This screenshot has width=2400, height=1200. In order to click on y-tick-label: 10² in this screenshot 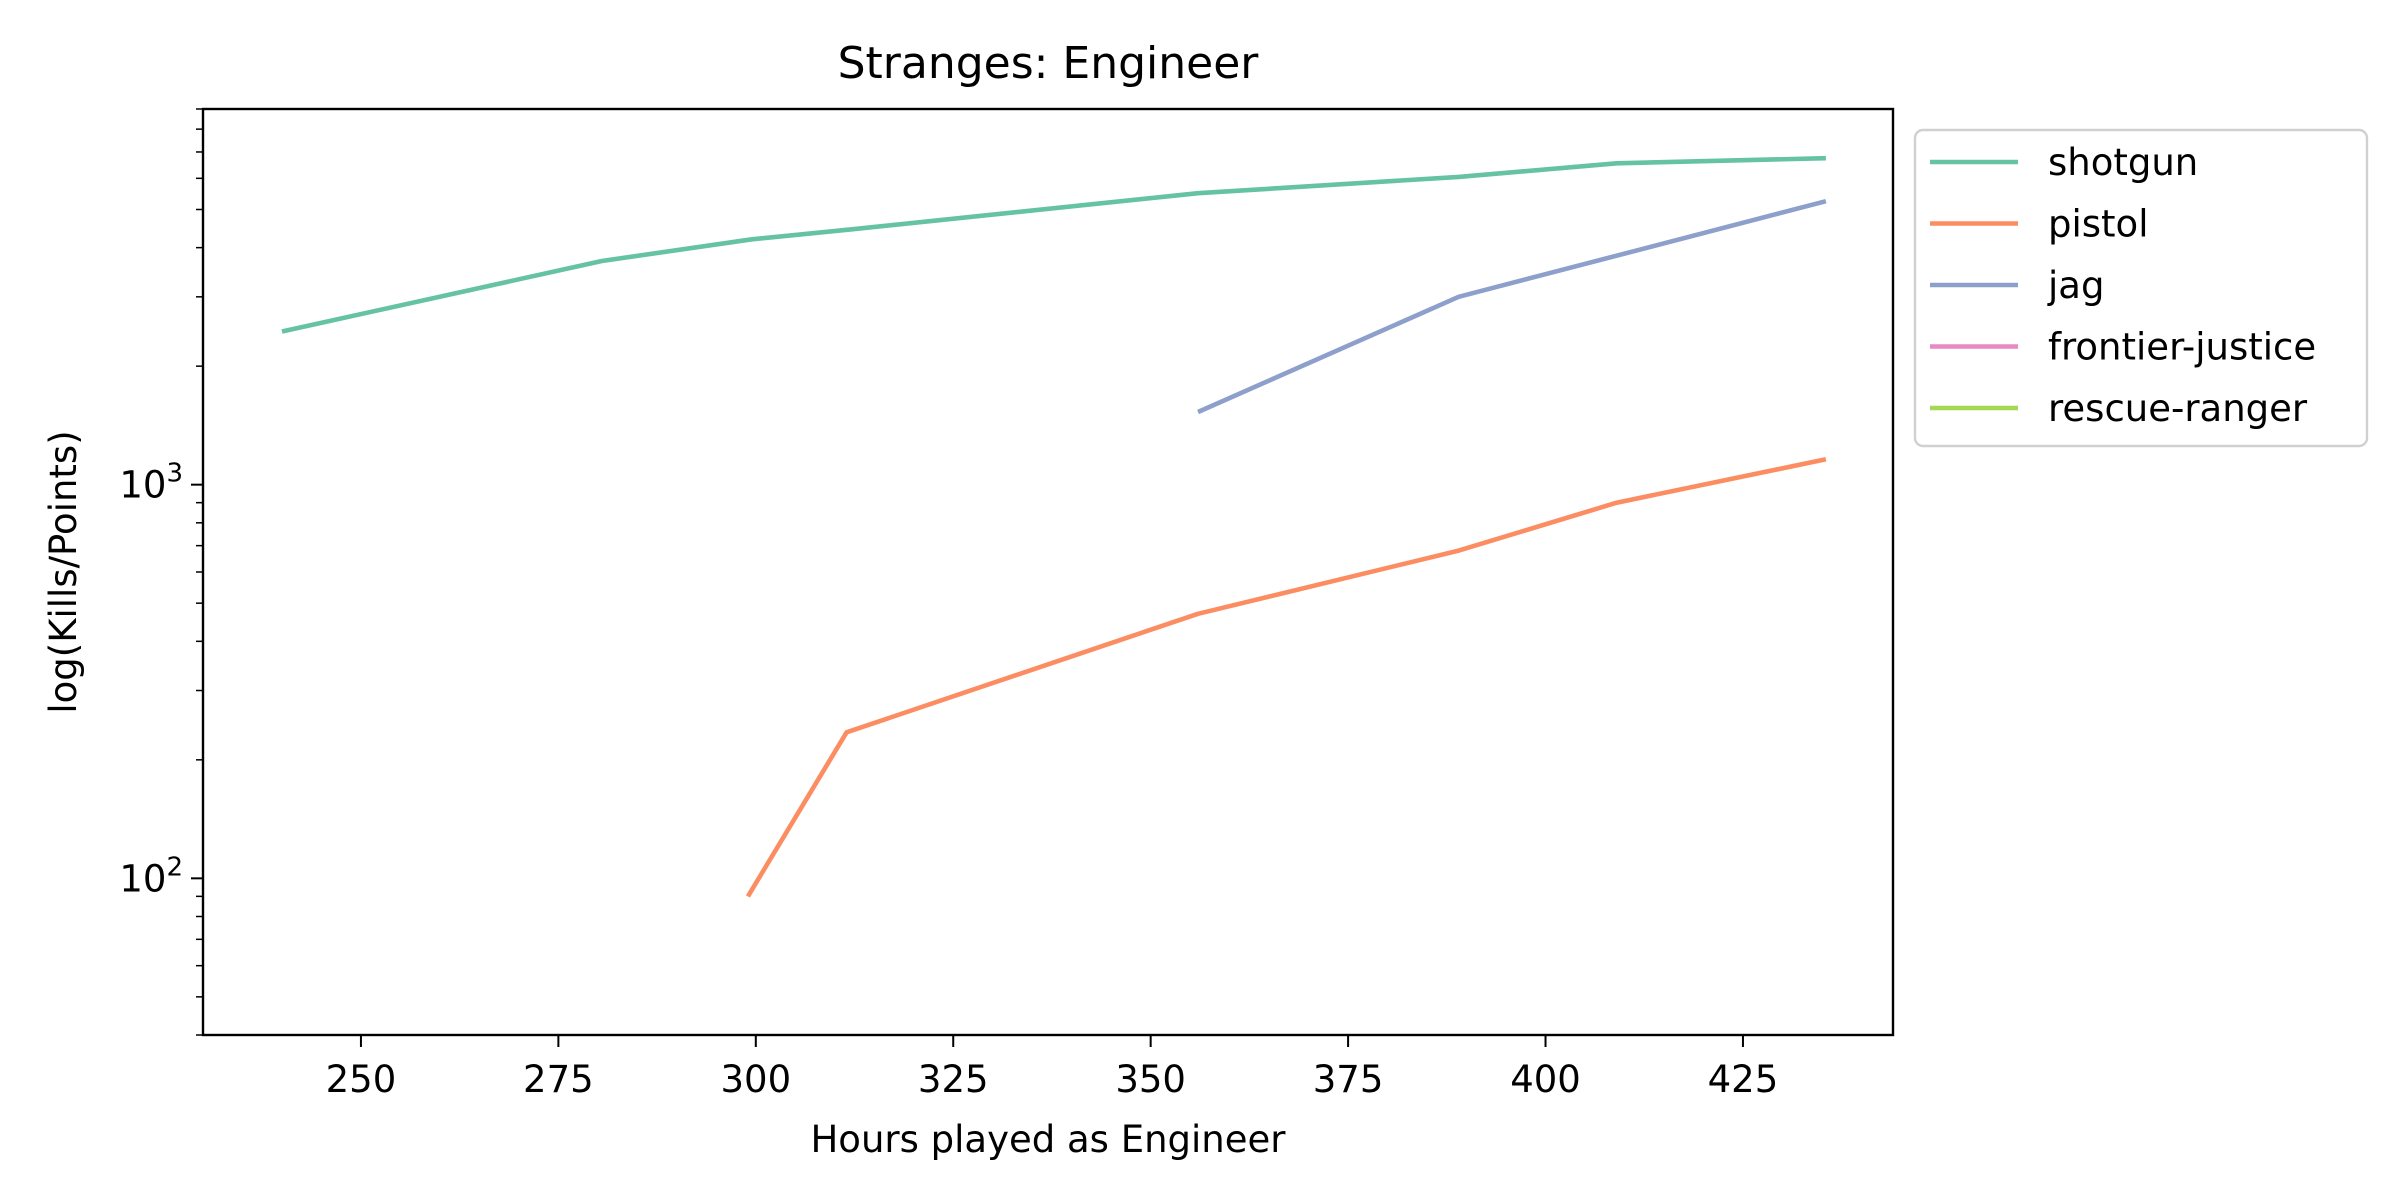, I will do `click(151, 876)`.